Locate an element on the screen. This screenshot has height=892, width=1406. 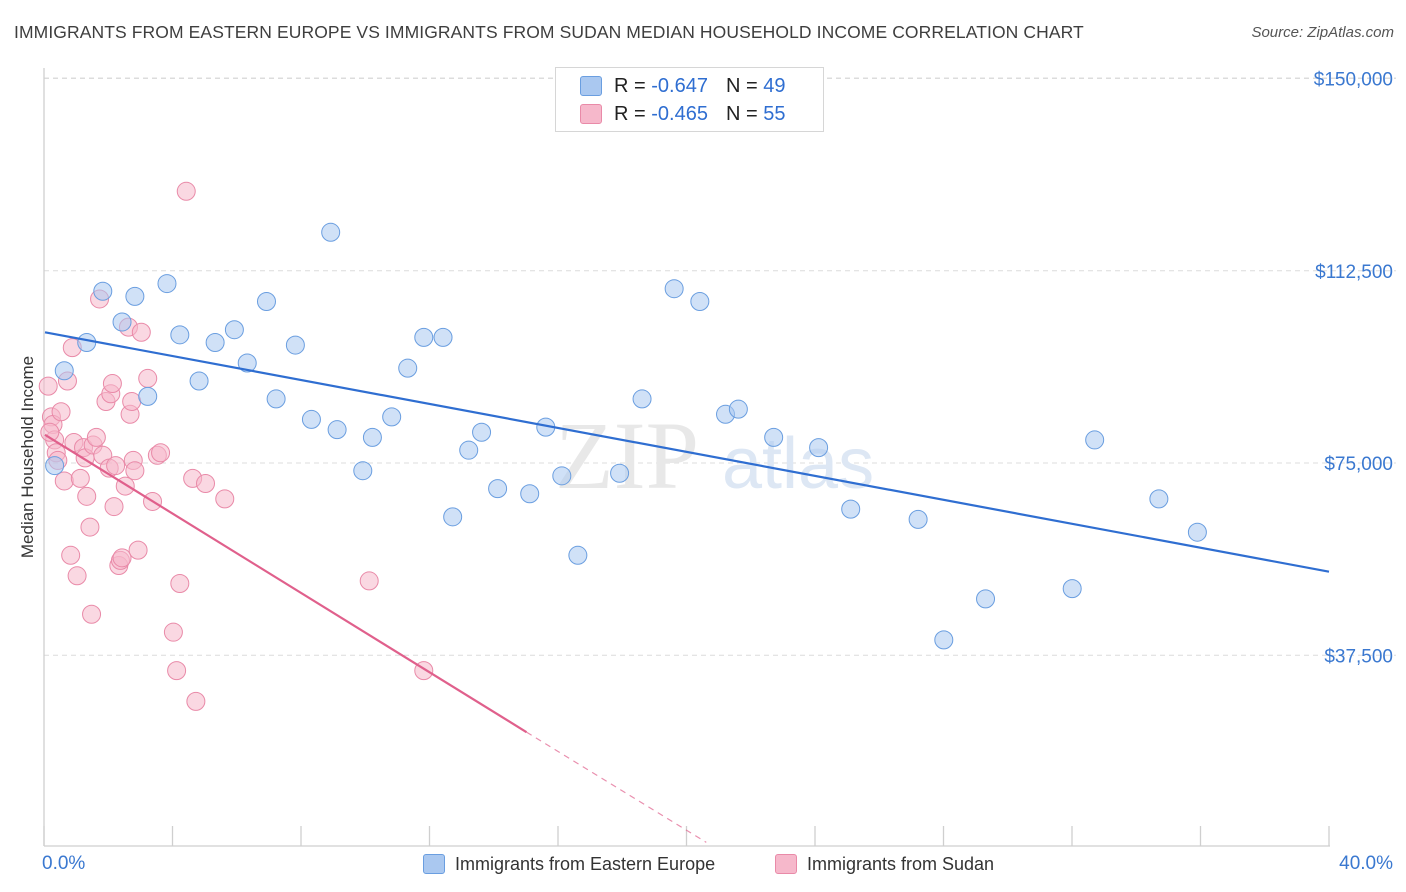
x-tick-label: 40.0% is located at coordinates (1366, 863).